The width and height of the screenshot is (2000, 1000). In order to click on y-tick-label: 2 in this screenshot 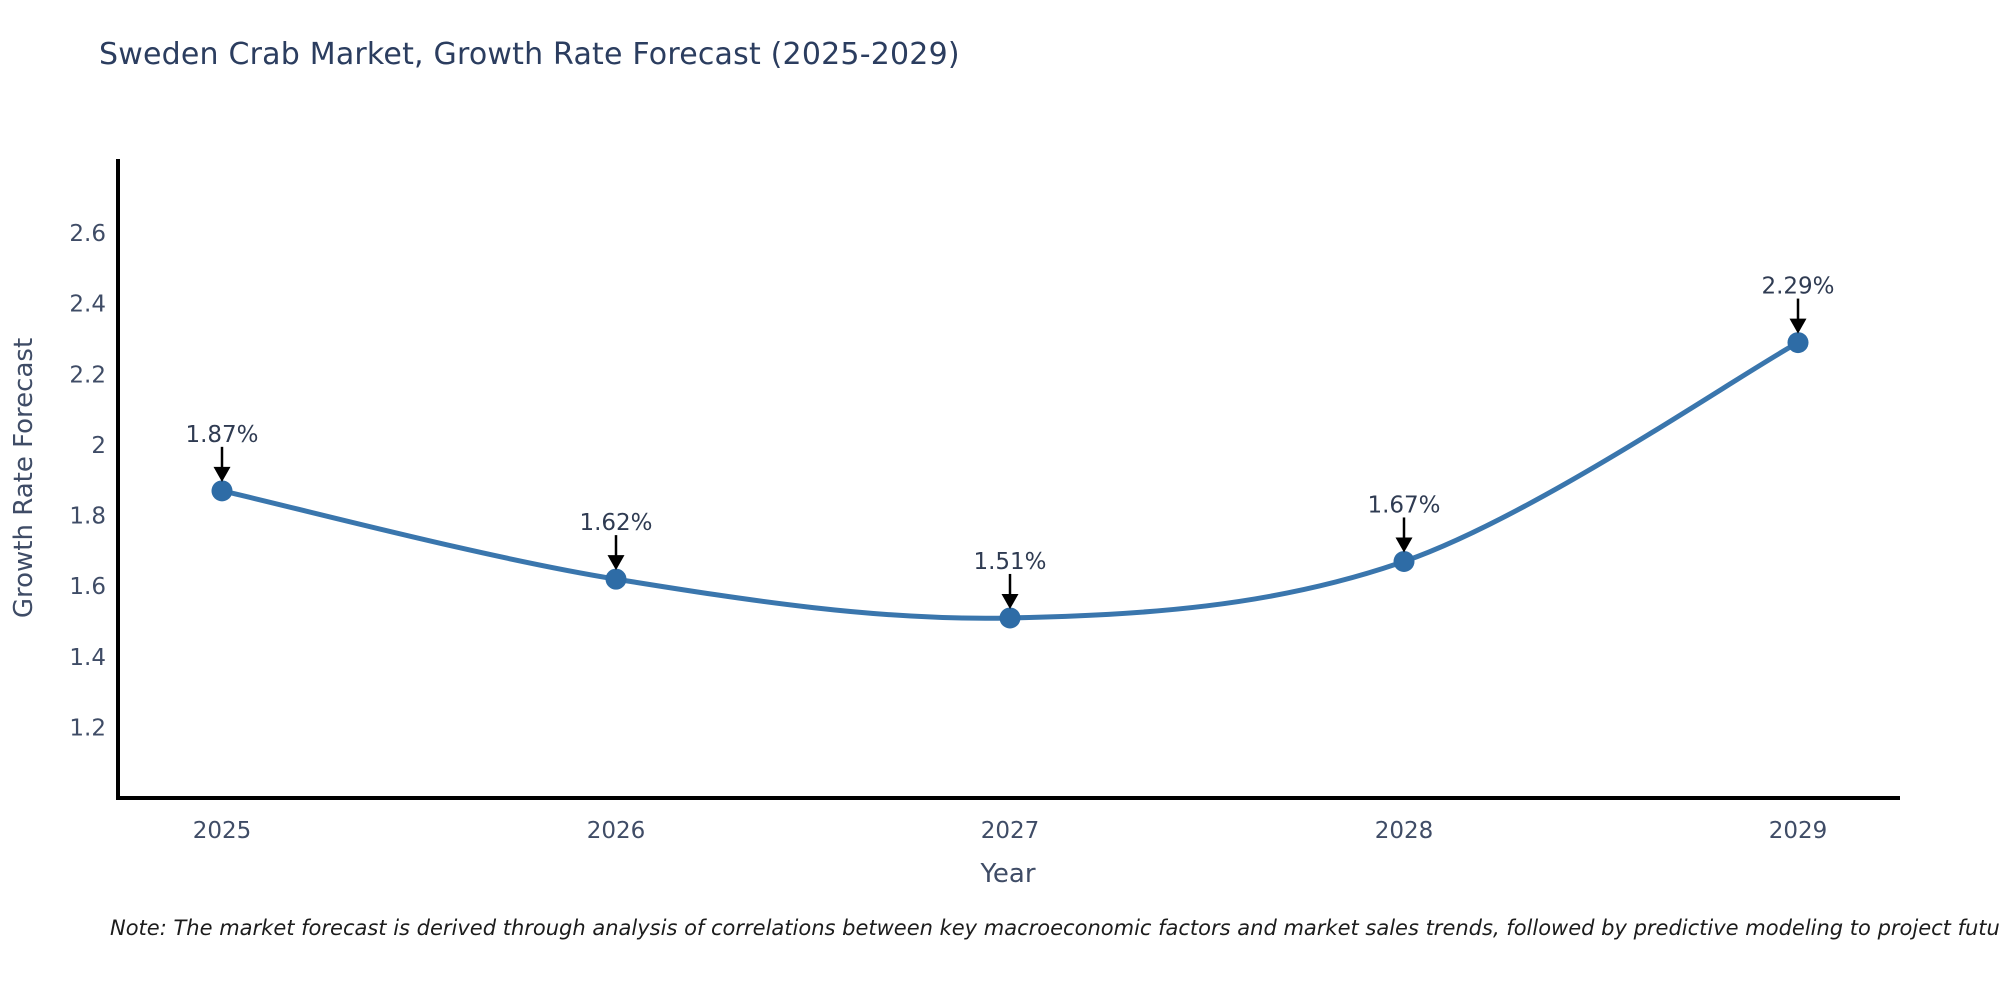, I will do `click(98, 446)`.